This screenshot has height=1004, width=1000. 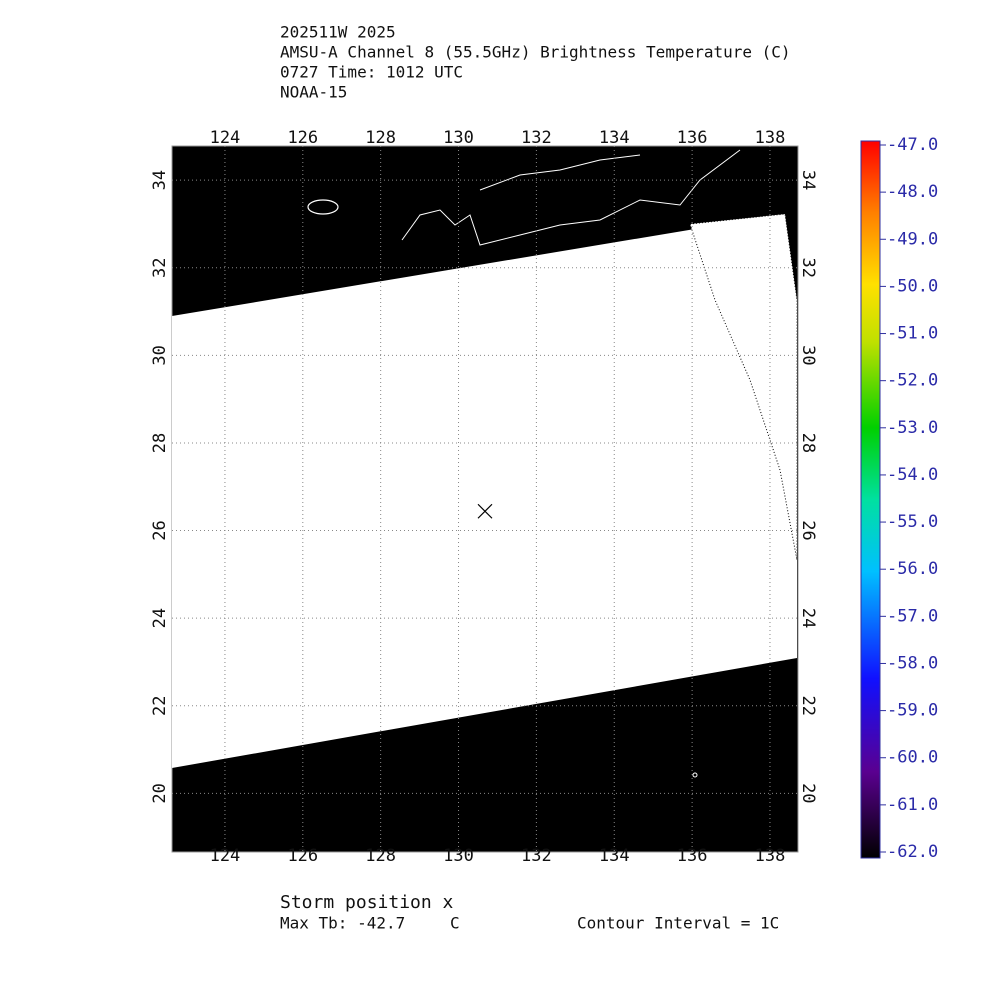 What do you see at coordinates (458, 138) in the screenshot?
I see `lon-label-top: 130` at bounding box center [458, 138].